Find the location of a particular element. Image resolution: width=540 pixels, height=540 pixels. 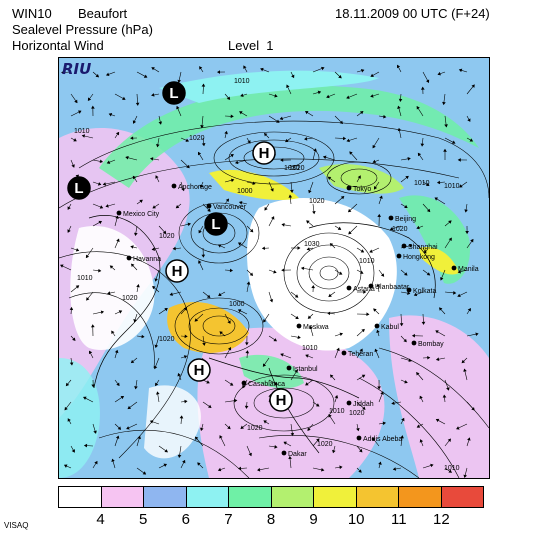

legend-tick-label: 12 is located at coordinates (441, 519).